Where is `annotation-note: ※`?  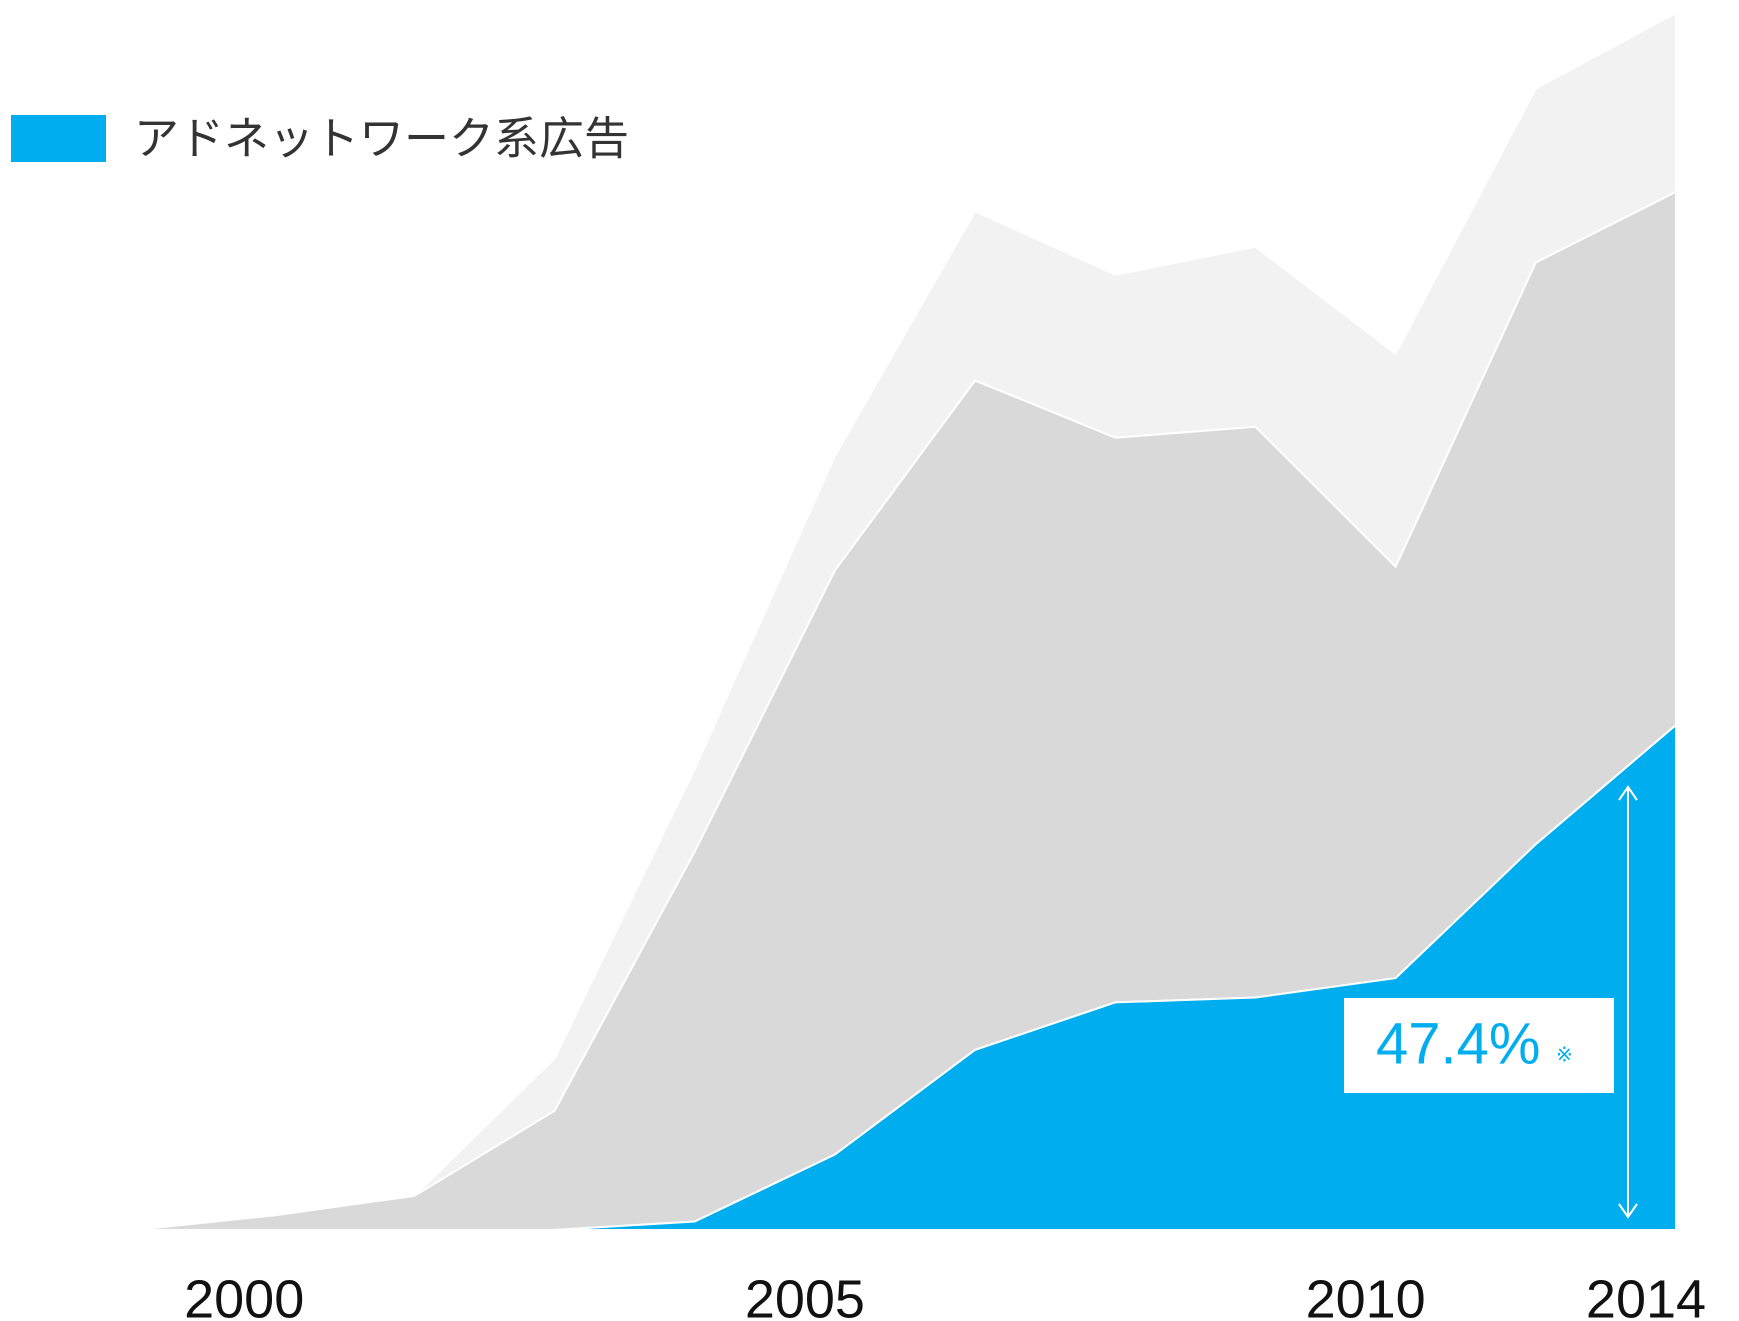
annotation-note: ※ is located at coordinates (1564, 1055).